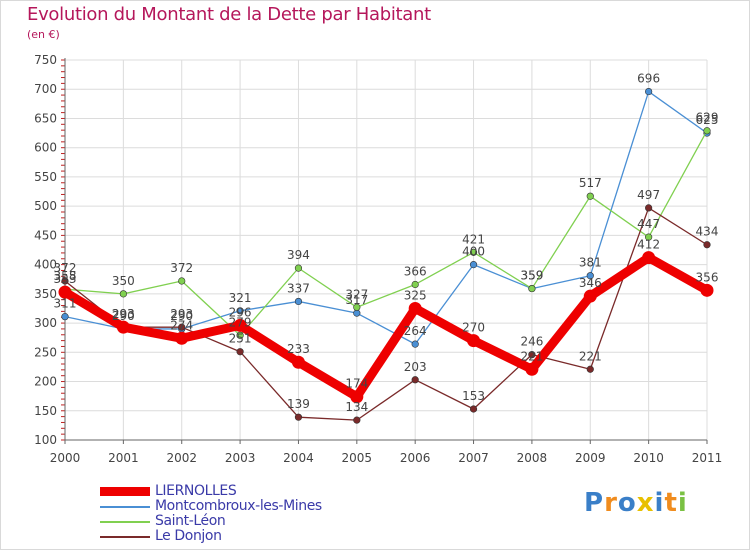  I want to click on data-label: 317, so click(356, 300).